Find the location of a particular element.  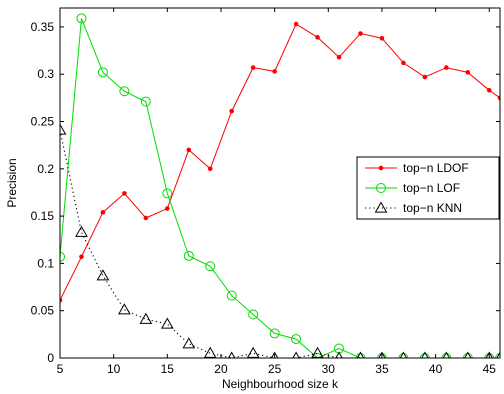

legend-label: top−n LOF is located at coordinates (431, 188).